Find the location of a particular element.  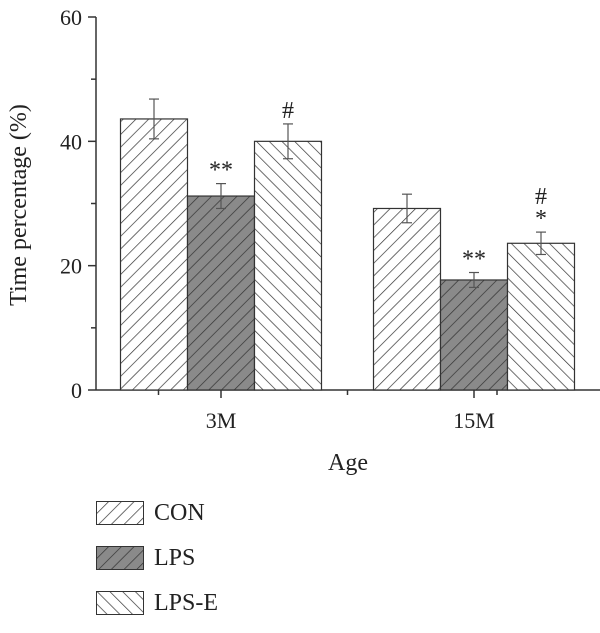

x-tick-label: 15M is located at coordinates (474, 420).